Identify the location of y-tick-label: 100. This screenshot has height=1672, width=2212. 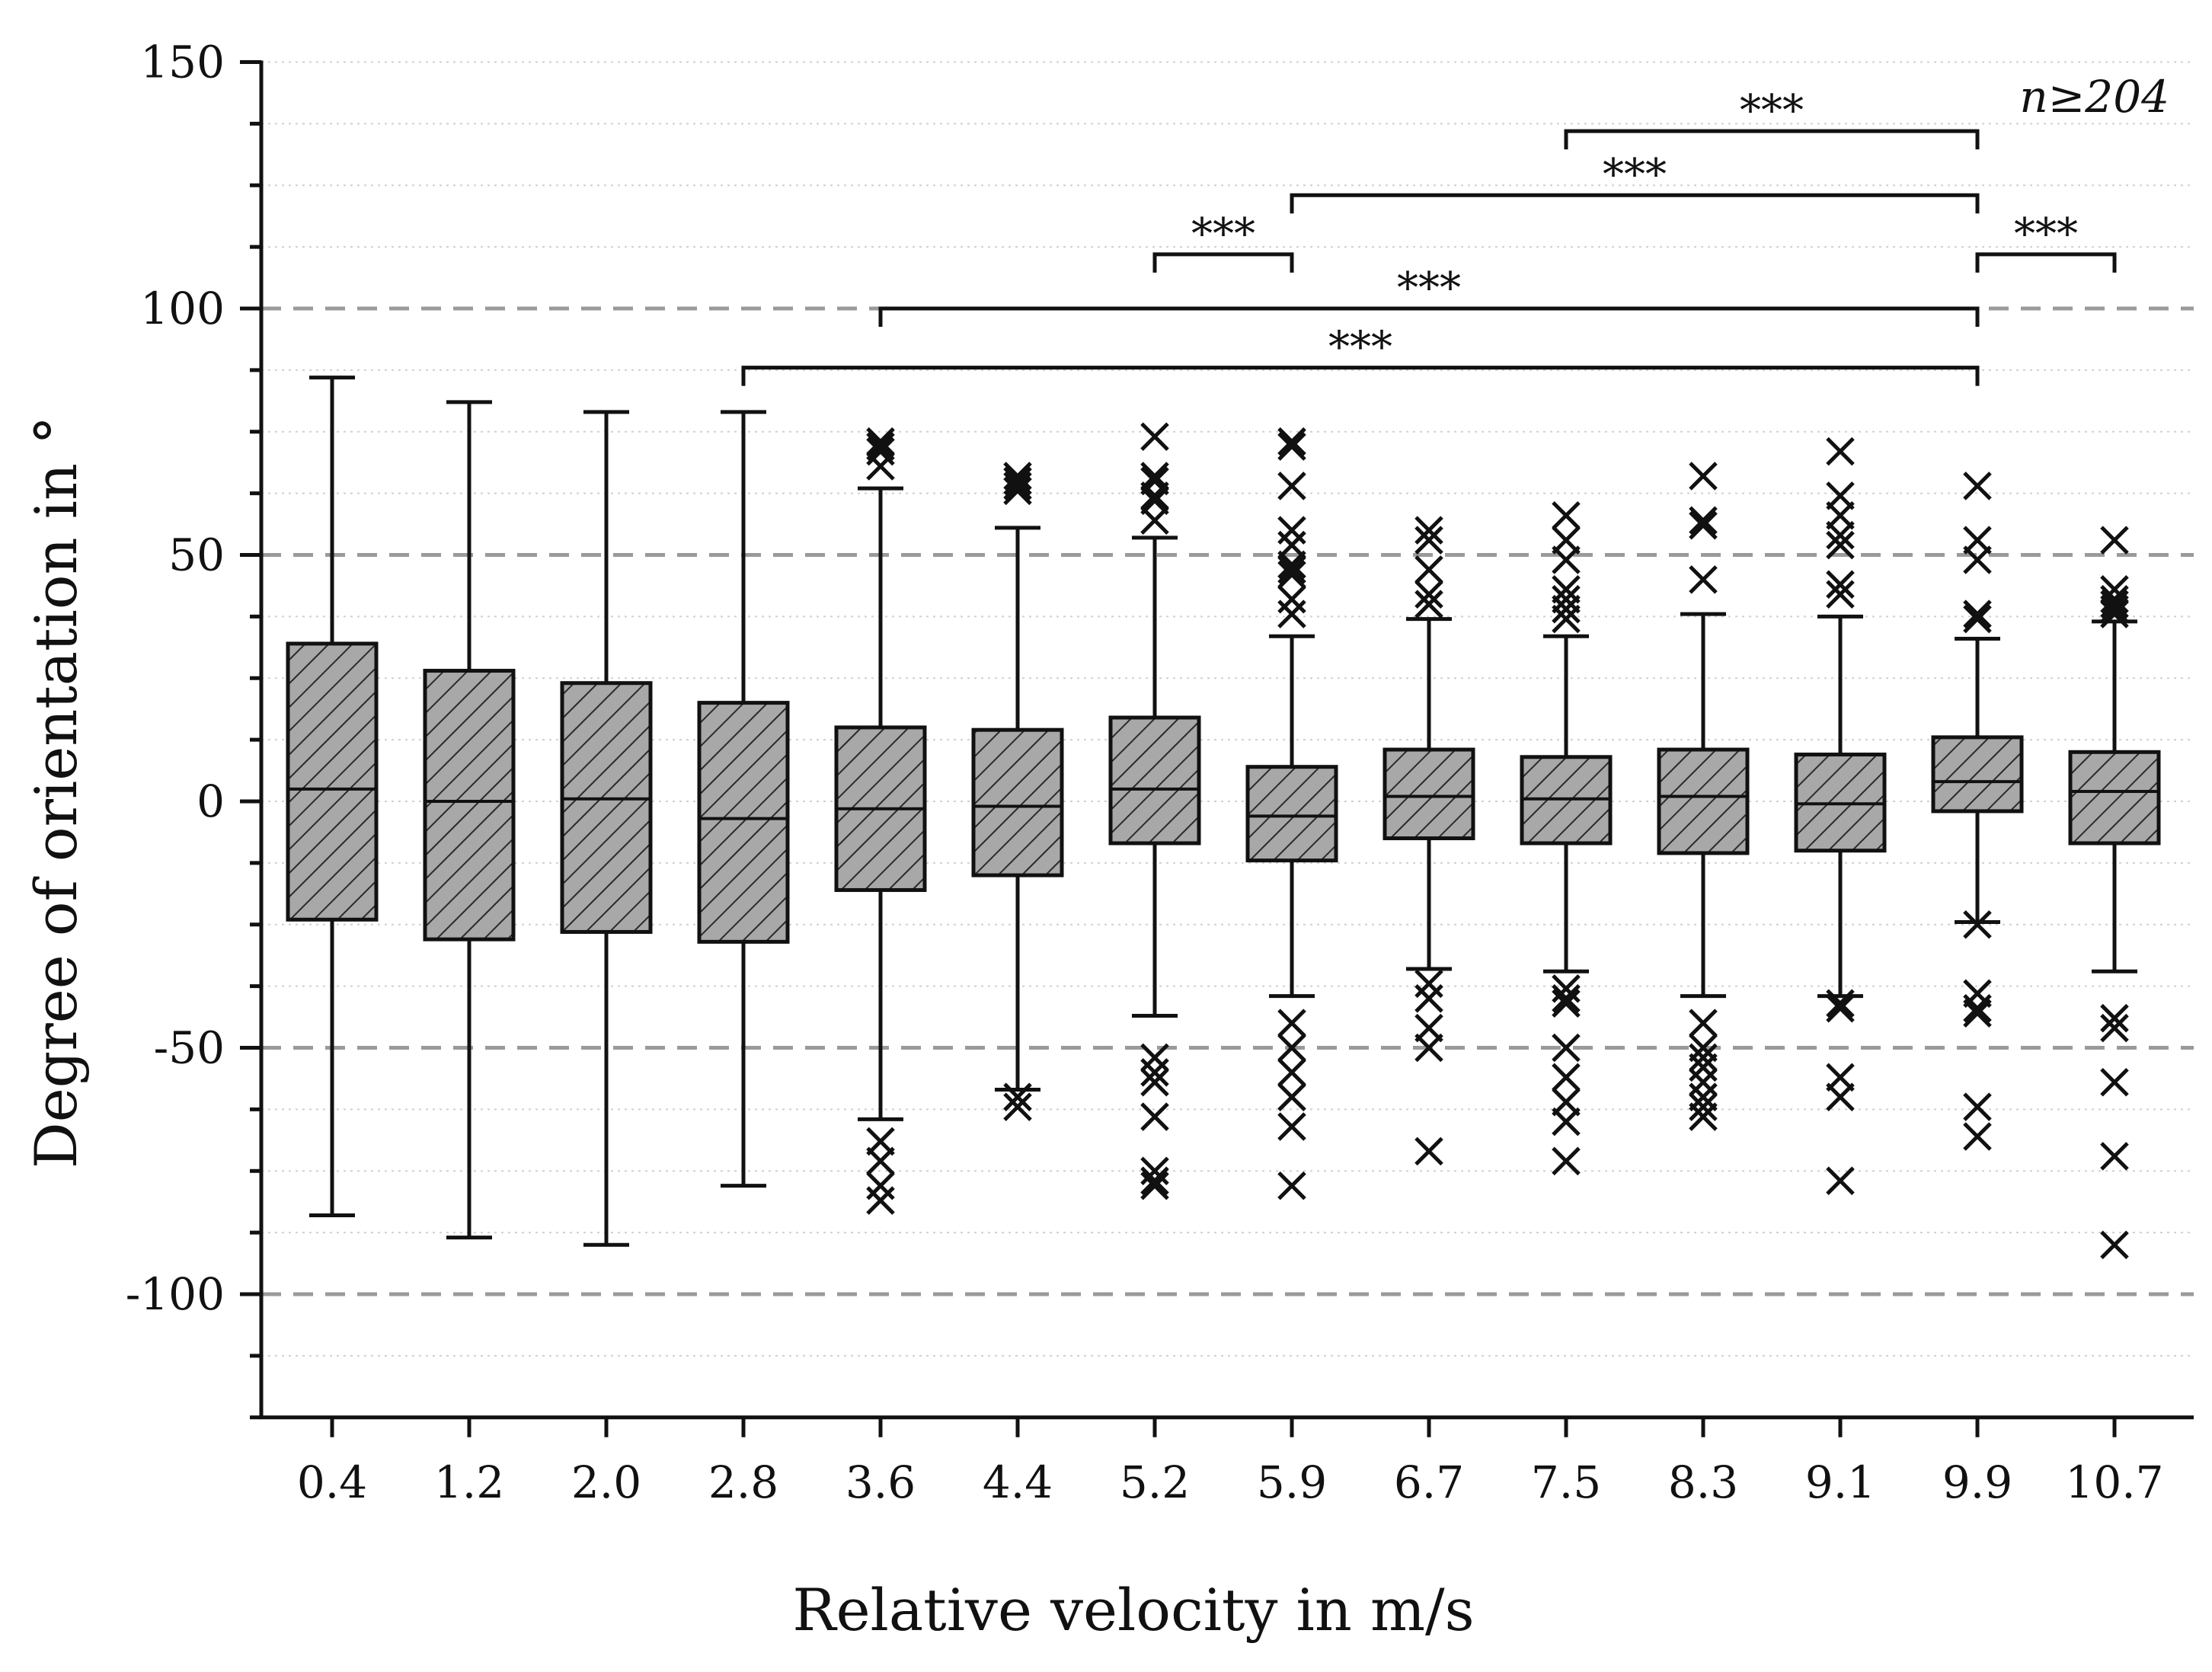
(182, 308).